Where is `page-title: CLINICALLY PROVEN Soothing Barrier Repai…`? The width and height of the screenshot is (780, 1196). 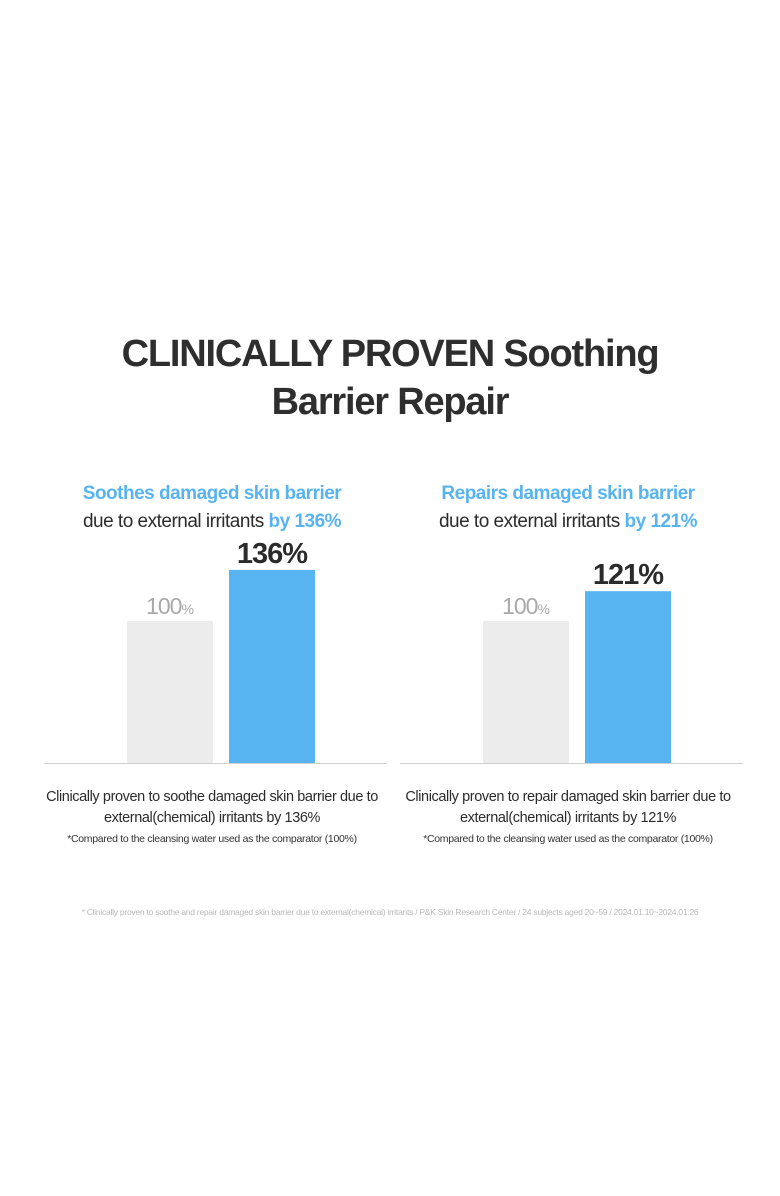
page-title: CLINICALLY PROVEN Soothing Barrier Repai… is located at coordinates (390, 378).